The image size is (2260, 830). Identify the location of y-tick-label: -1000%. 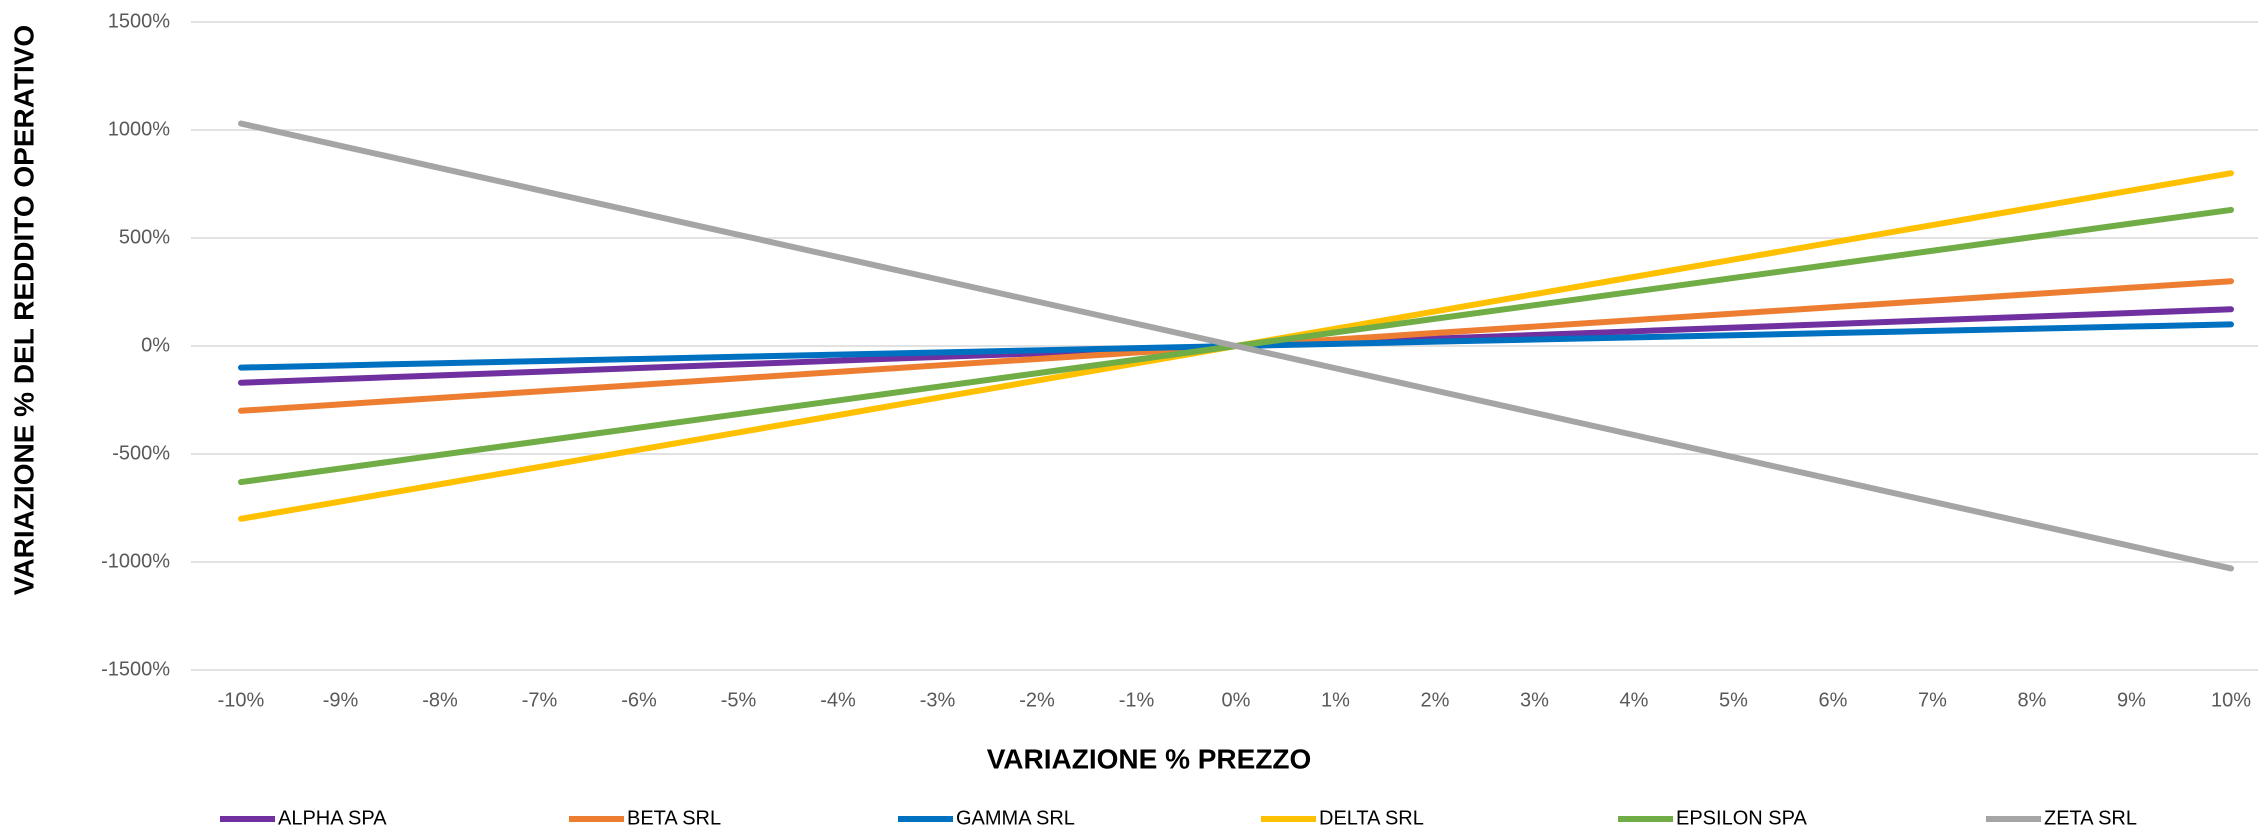
(135, 561).